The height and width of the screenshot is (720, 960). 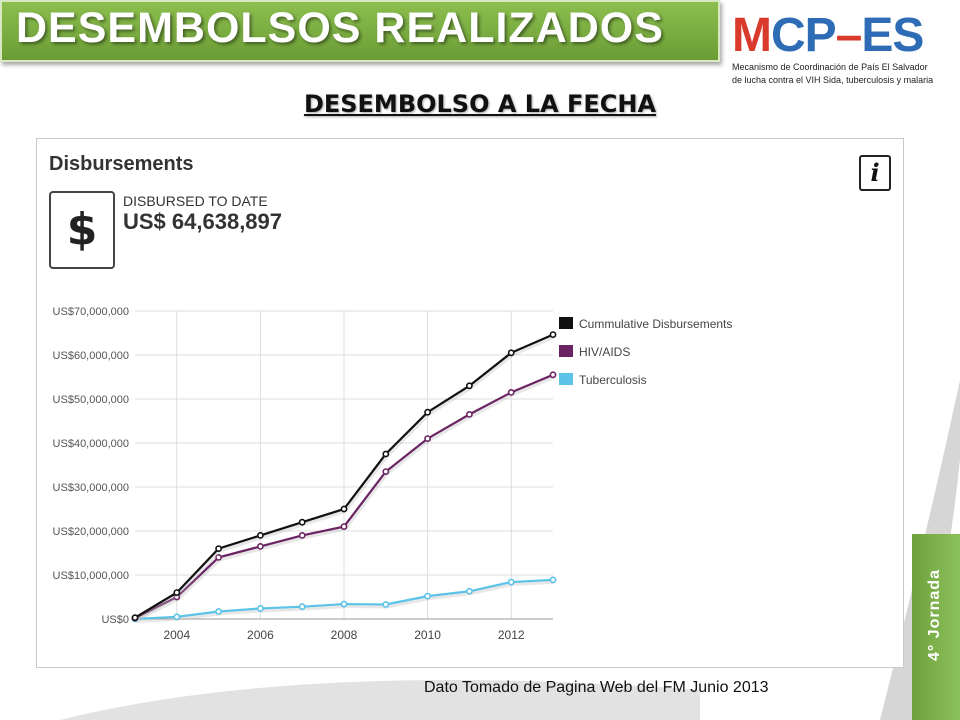 What do you see at coordinates (91, 312) in the screenshot?
I see `y-tick-label: US$70,000,000` at bounding box center [91, 312].